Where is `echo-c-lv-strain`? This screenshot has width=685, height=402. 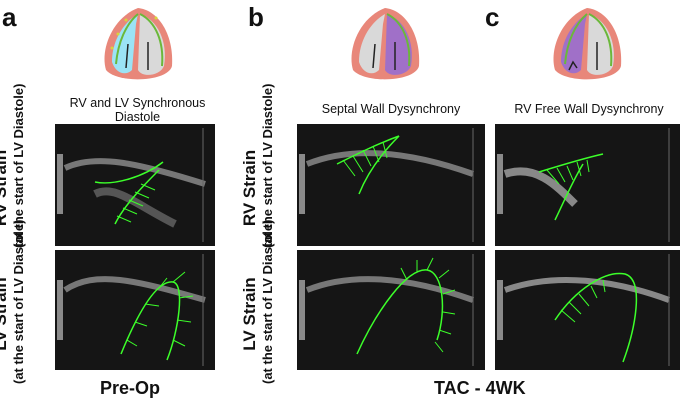
echo-c-lv-strain is located at coordinates (587, 310).